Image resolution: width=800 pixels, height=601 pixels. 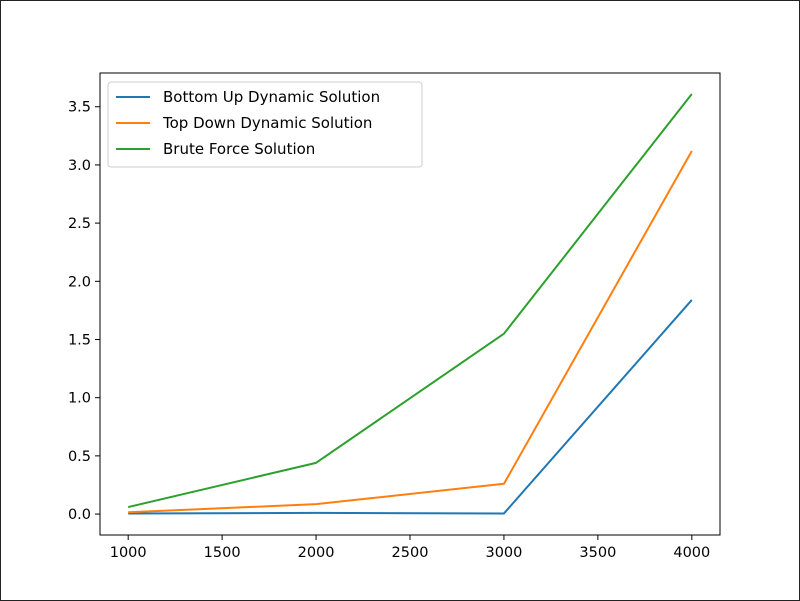 I want to click on x-tick-label: 1000, so click(x=128, y=553).